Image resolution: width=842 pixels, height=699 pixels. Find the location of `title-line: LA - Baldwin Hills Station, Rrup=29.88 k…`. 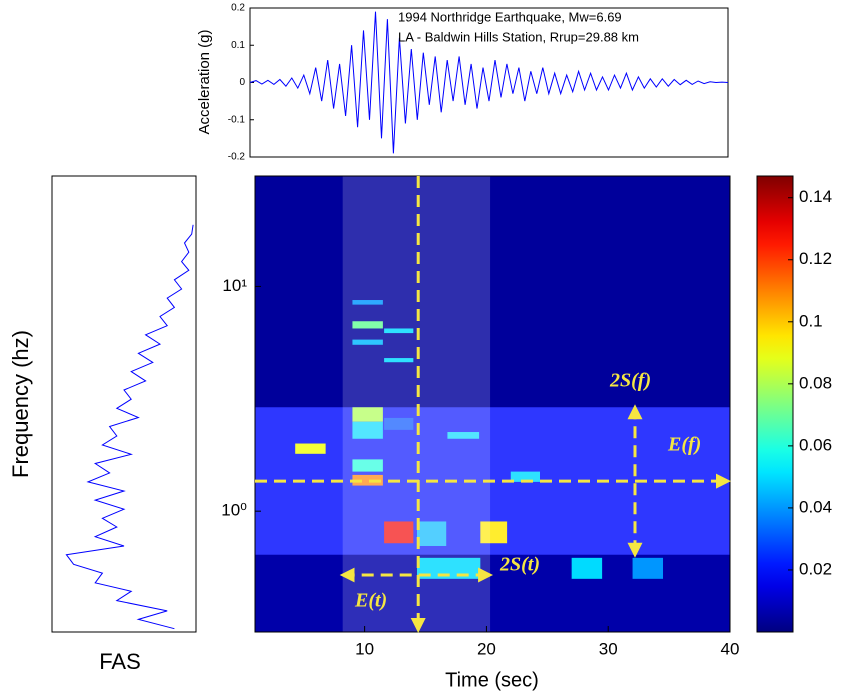

title-line: LA - Baldwin Hills Station, Rrup=29.88 k… is located at coordinates (518, 36).